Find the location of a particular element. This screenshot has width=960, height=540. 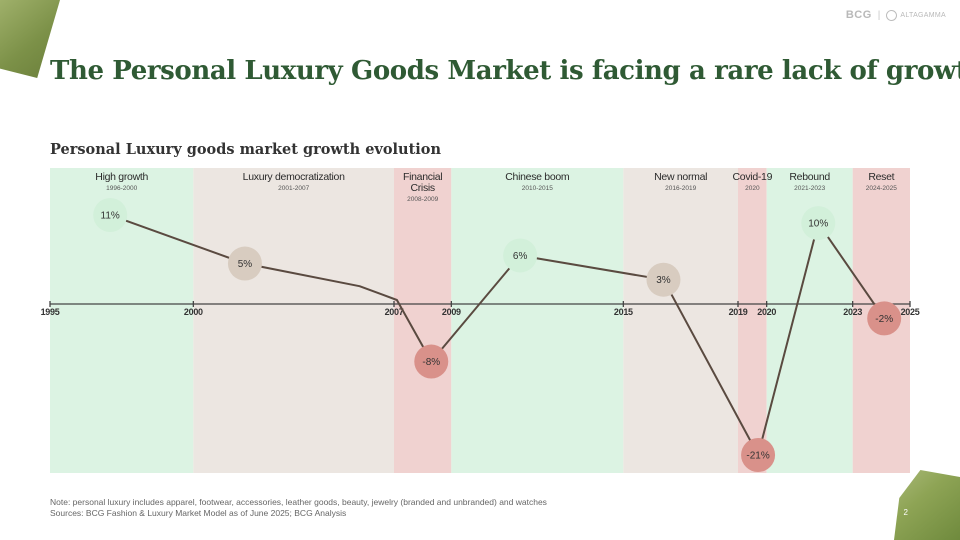

phase-name-luxury-democratization: Luxury democratization is located at coordinates (294, 177).